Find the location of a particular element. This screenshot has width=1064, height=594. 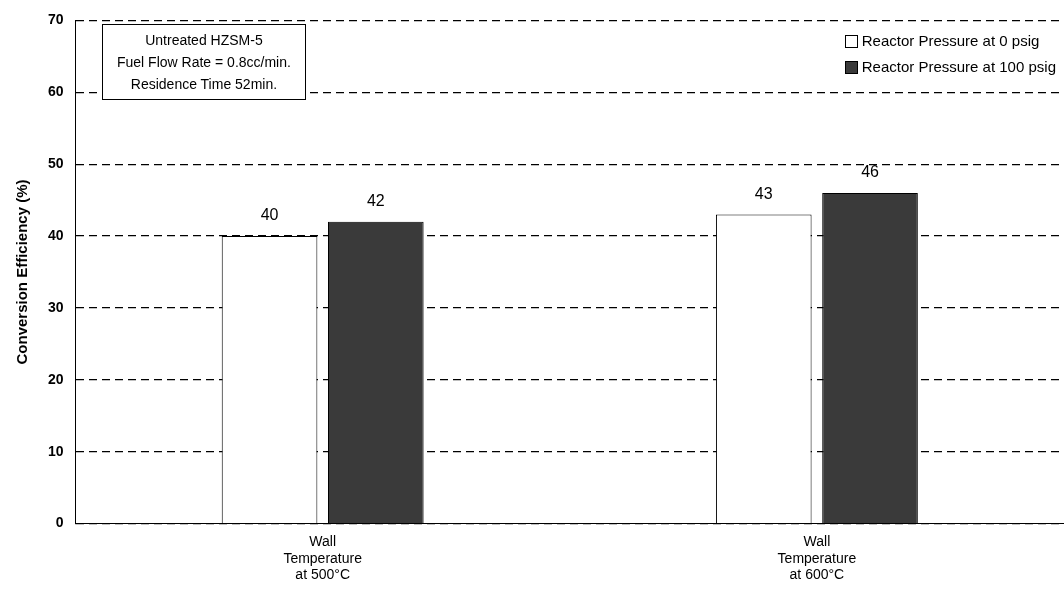

y-tick-label: 10 is located at coordinates (55, 450).